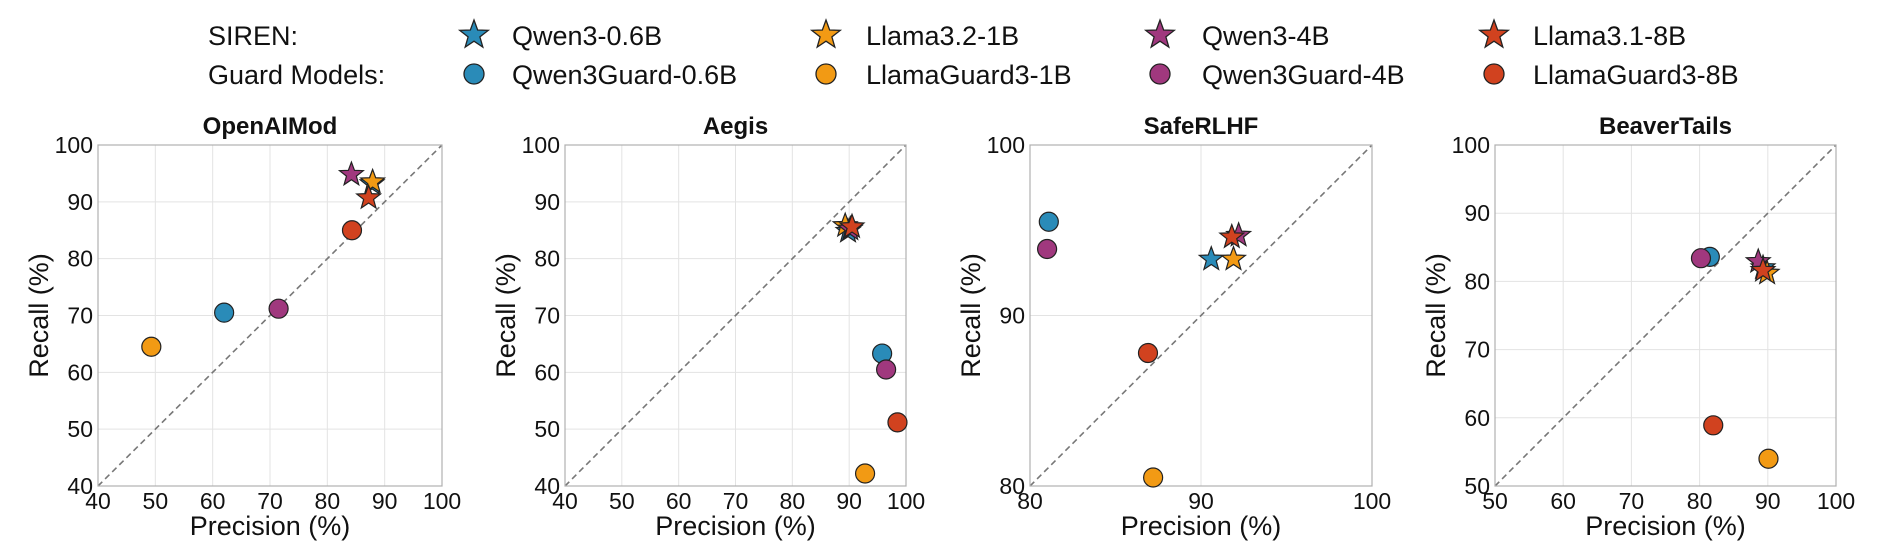 The height and width of the screenshot is (559, 1877). I want to click on tick-labels: 80 90 100 80 90 100, so click(1189, 323).